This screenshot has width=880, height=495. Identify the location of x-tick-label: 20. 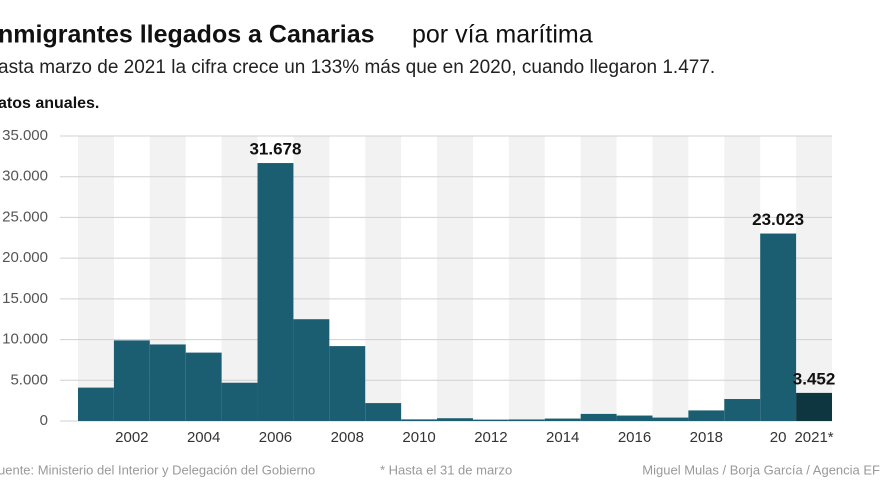
(778, 437).